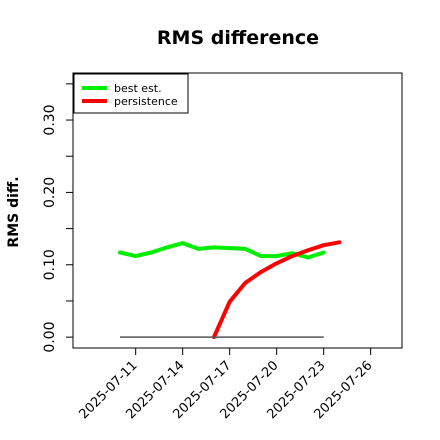 The width and height of the screenshot is (440, 440). Describe the element at coordinates (50, 119) in the screenshot. I see `y-tick-label: 0.30` at that location.